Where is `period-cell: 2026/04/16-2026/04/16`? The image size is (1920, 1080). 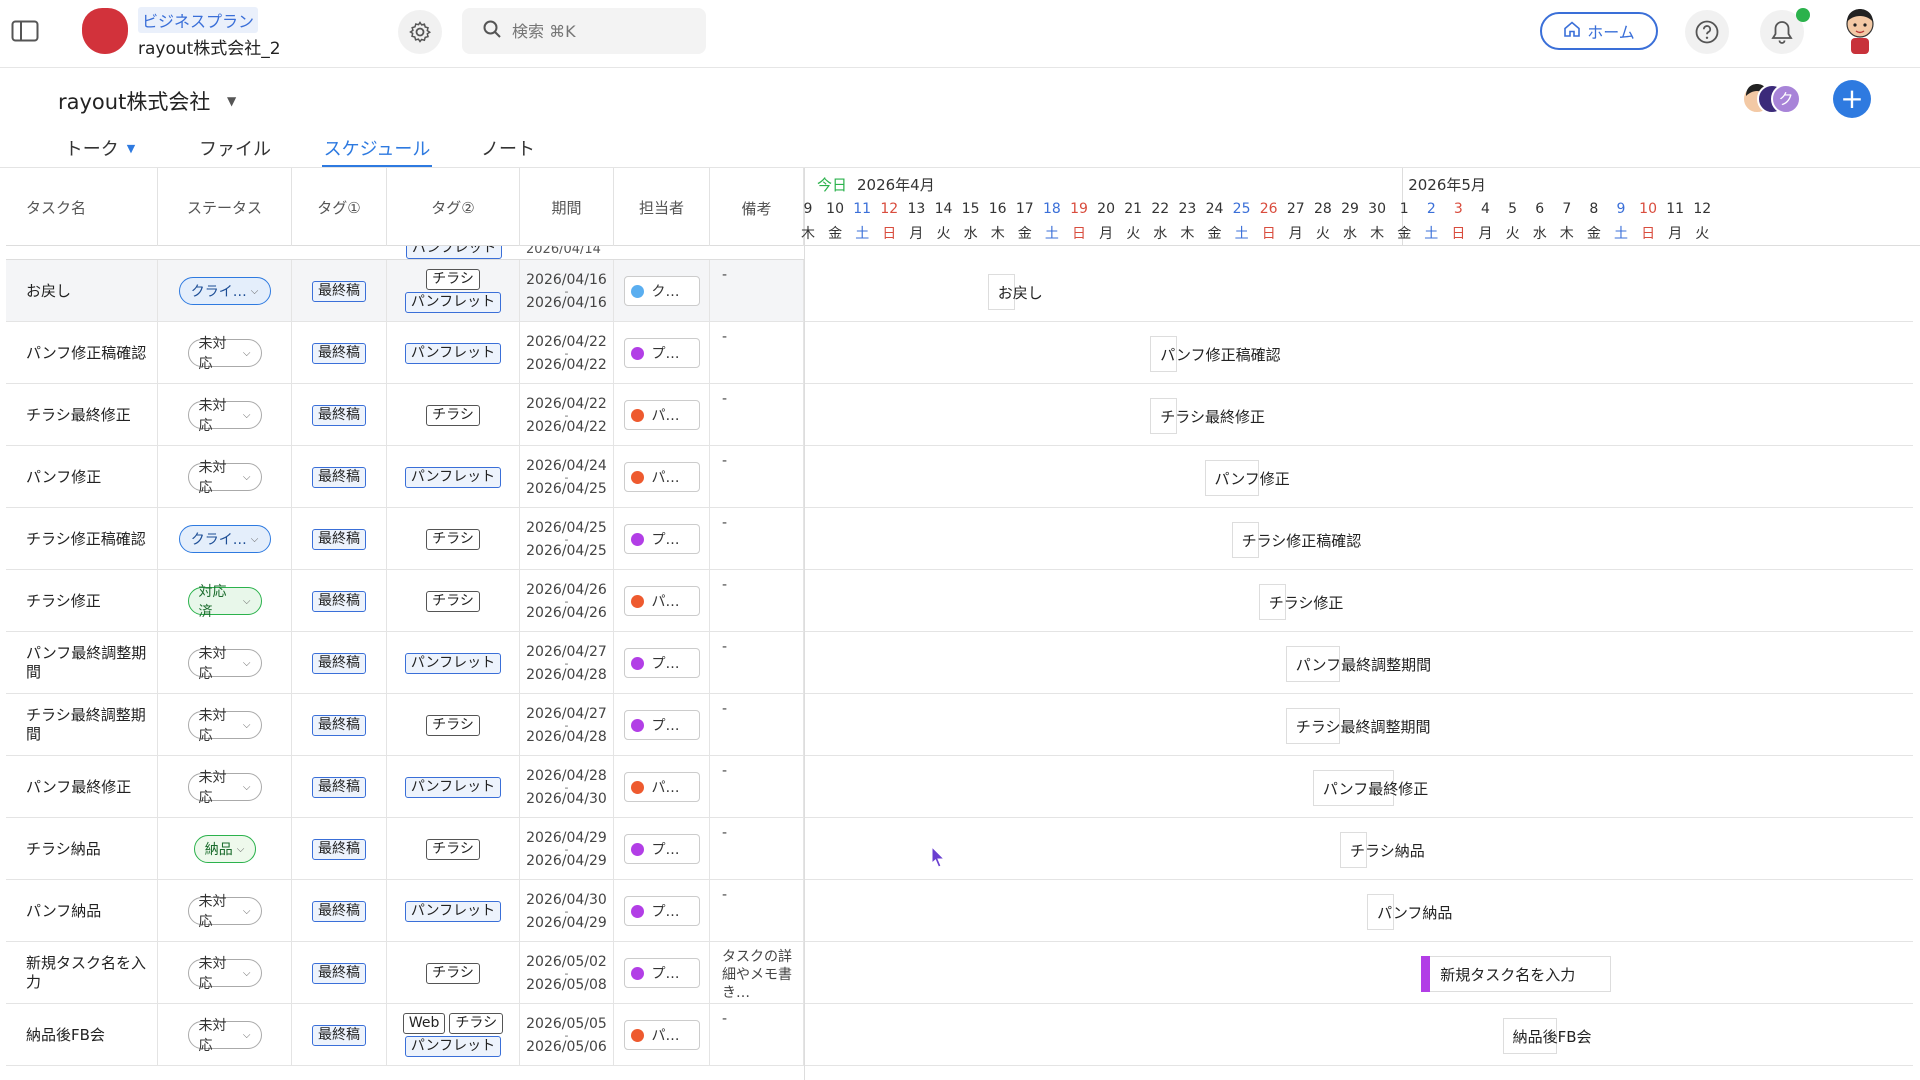
period-cell: 2026/04/16-2026/04/16 is located at coordinates (567, 291).